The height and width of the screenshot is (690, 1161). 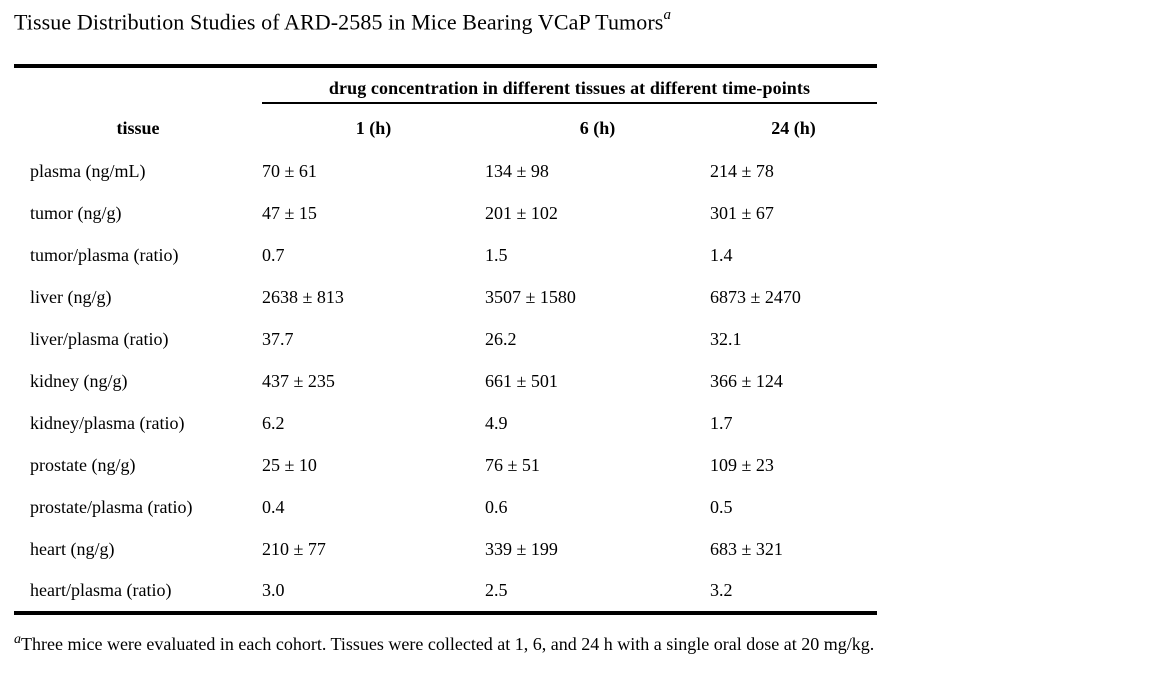 I want to click on cell-value: 201 ± 102, so click(x=521, y=213).